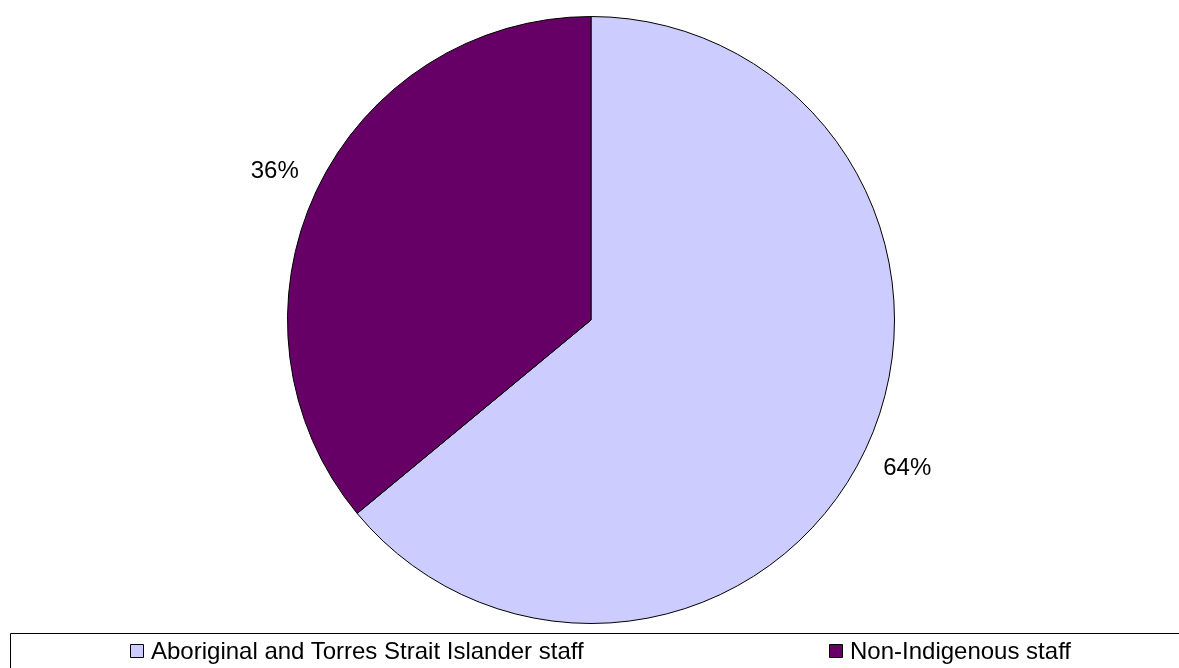 The width and height of the screenshot is (1179, 668). Describe the element at coordinates (961, 650) in the screenshot. I see `legend-label: Non-Indigenous staff` at that location.